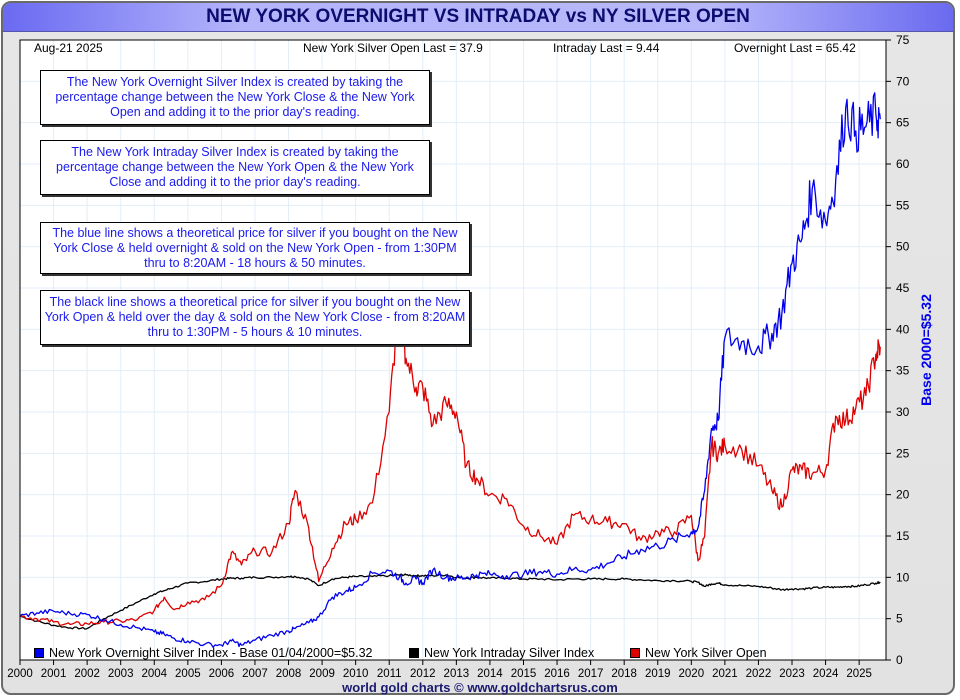 This screenshot has width=960, height=700. I want to click on x-tick-label: 2018, so click(624, 674).